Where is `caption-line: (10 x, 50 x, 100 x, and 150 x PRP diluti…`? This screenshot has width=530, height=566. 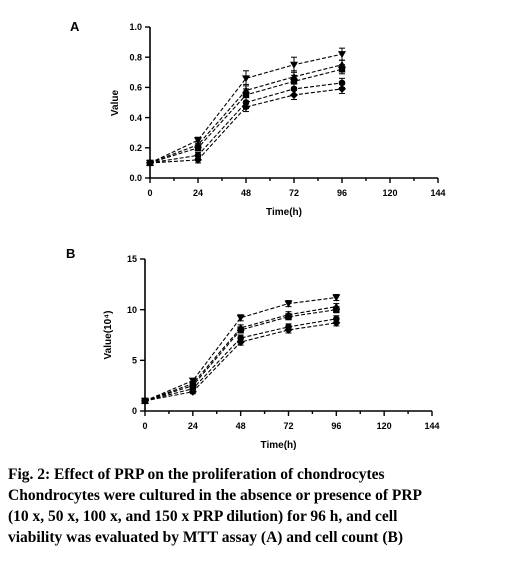
caption-line: (10 x, 50 x, 100 x, and 150 x PRP diluti… is located at coordinates (203, 516).